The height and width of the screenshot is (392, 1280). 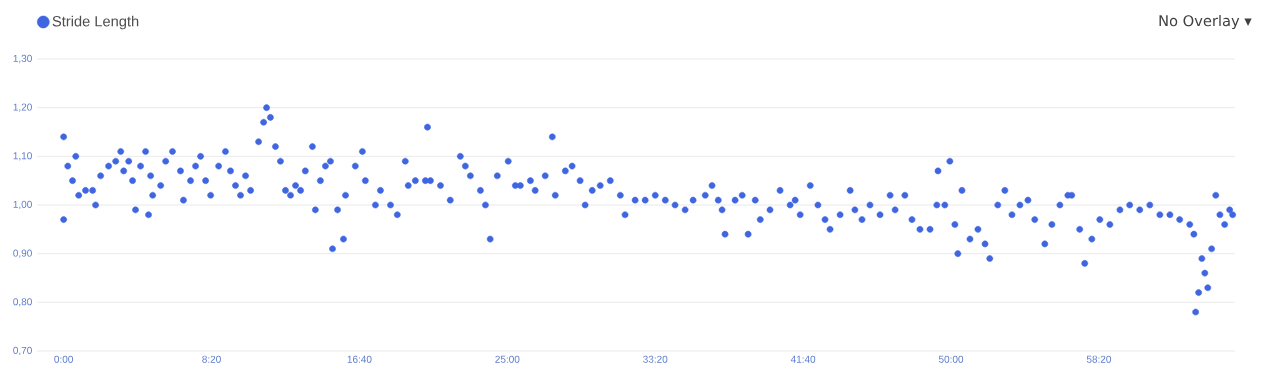 What do you see at coordinates (507, 359) in the screenshot?
I see `x-tick-label: 25:00` at bounding box center [507, 359].